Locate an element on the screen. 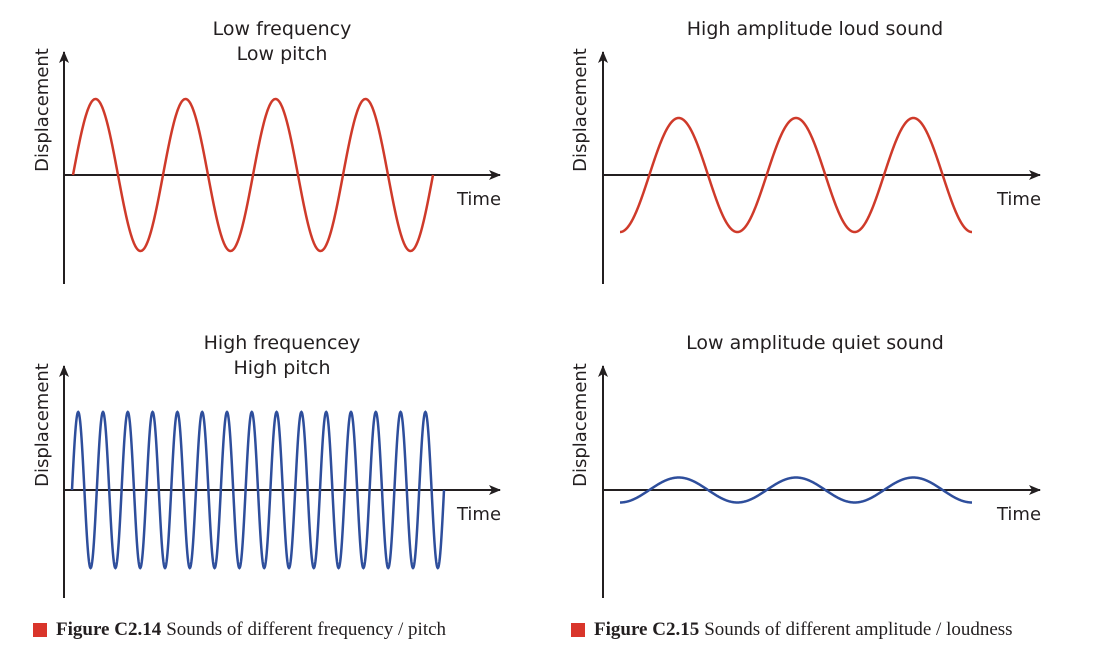  panel-title-line: Low frequency is located at coordinates (282, 29).